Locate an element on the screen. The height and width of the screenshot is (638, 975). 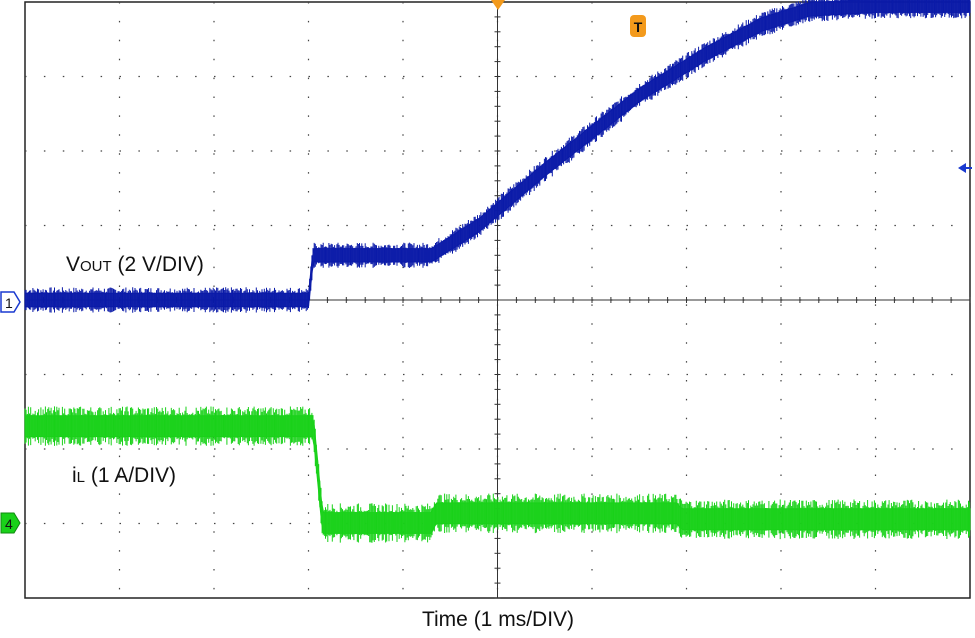
il-label-sub: L is located at coordinates (81, 477).